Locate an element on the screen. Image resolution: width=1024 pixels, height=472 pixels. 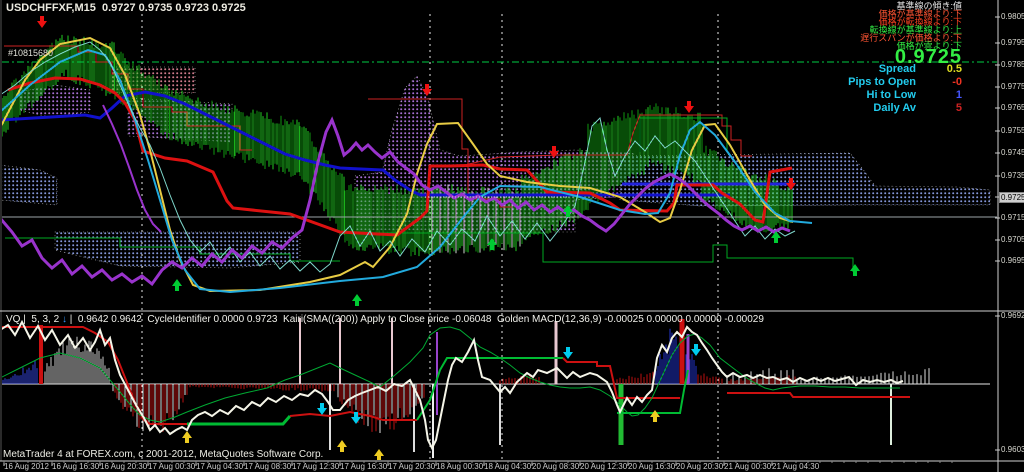
price-tick-label: 0.9735 is located at coordinates (1012, 175).